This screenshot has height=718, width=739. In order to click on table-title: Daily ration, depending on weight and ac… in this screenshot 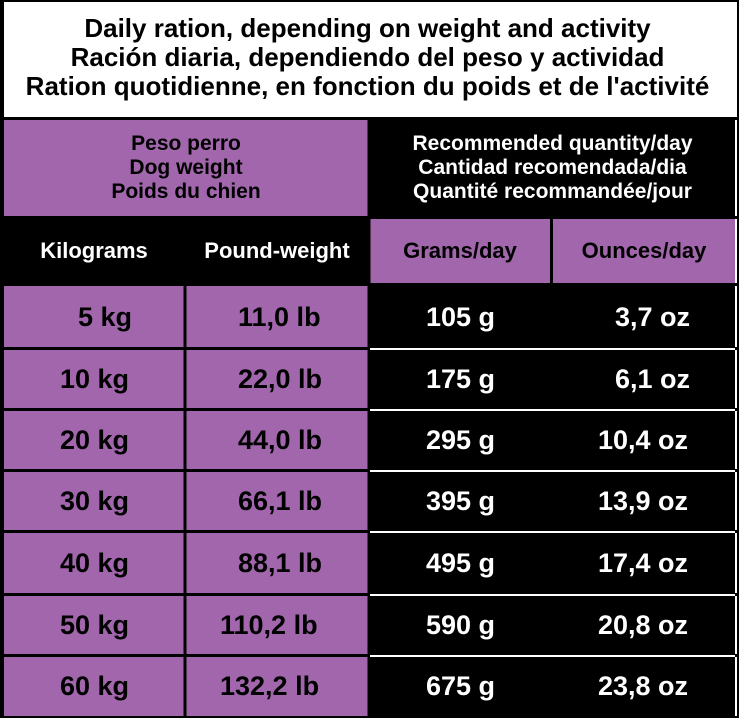, I will do `click(367, 57)`.